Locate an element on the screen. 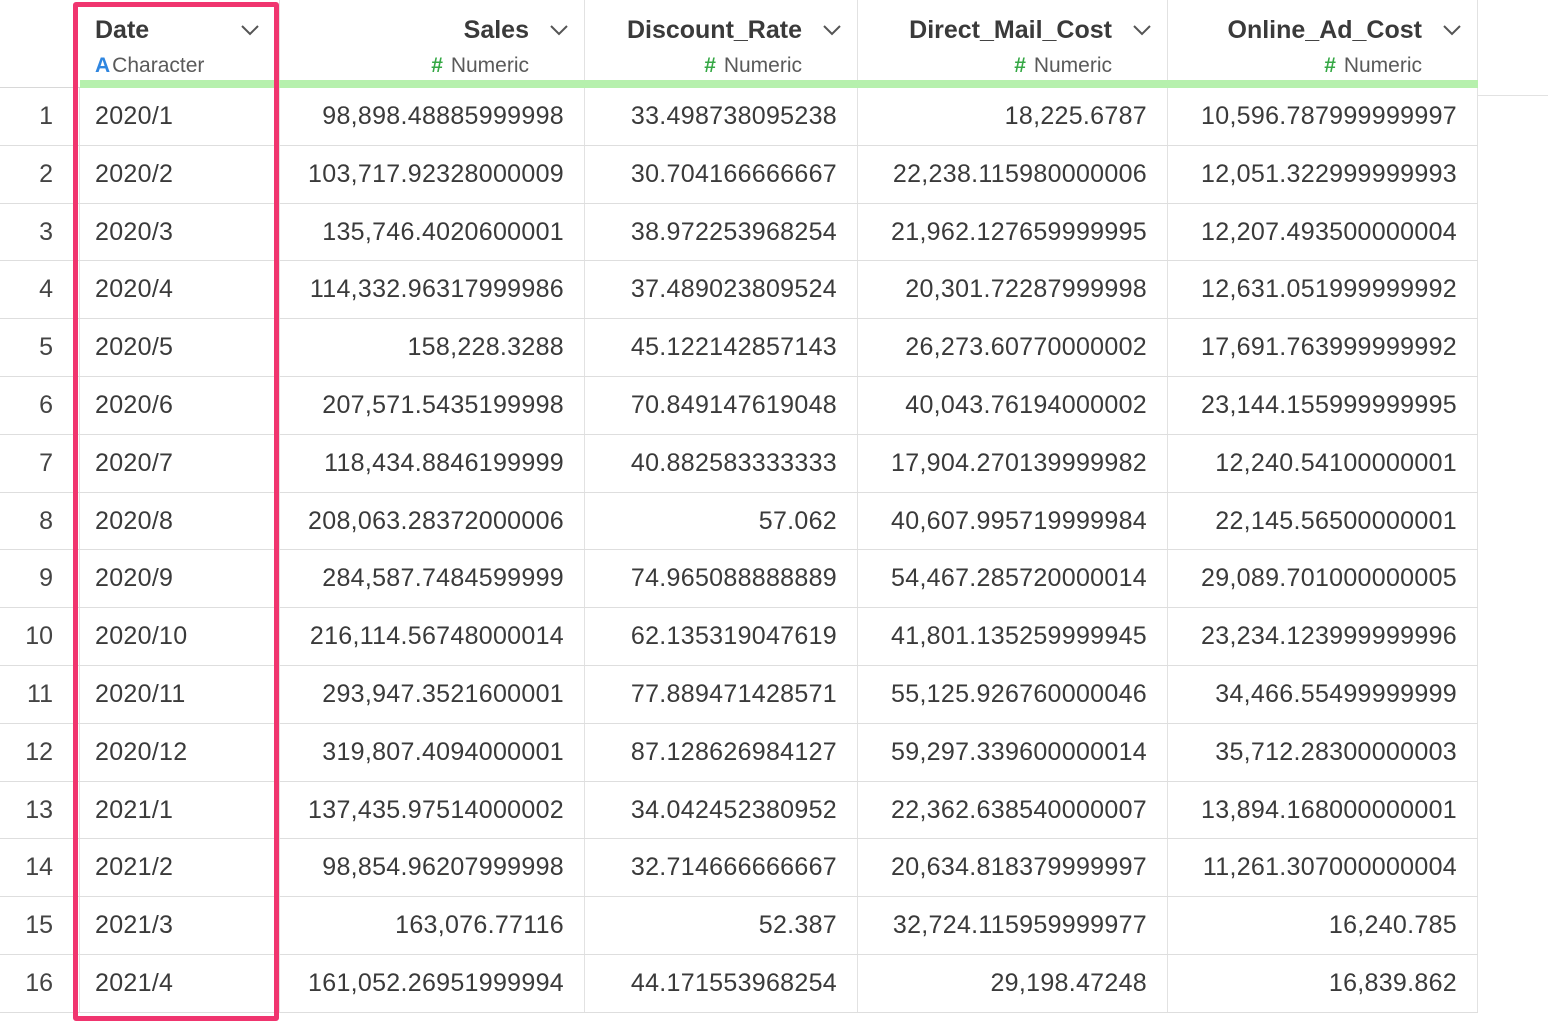 The width and height of the screenshot is (1548, 1028). table-cell: 77.889471428571 is located at coordinates (721, 694).